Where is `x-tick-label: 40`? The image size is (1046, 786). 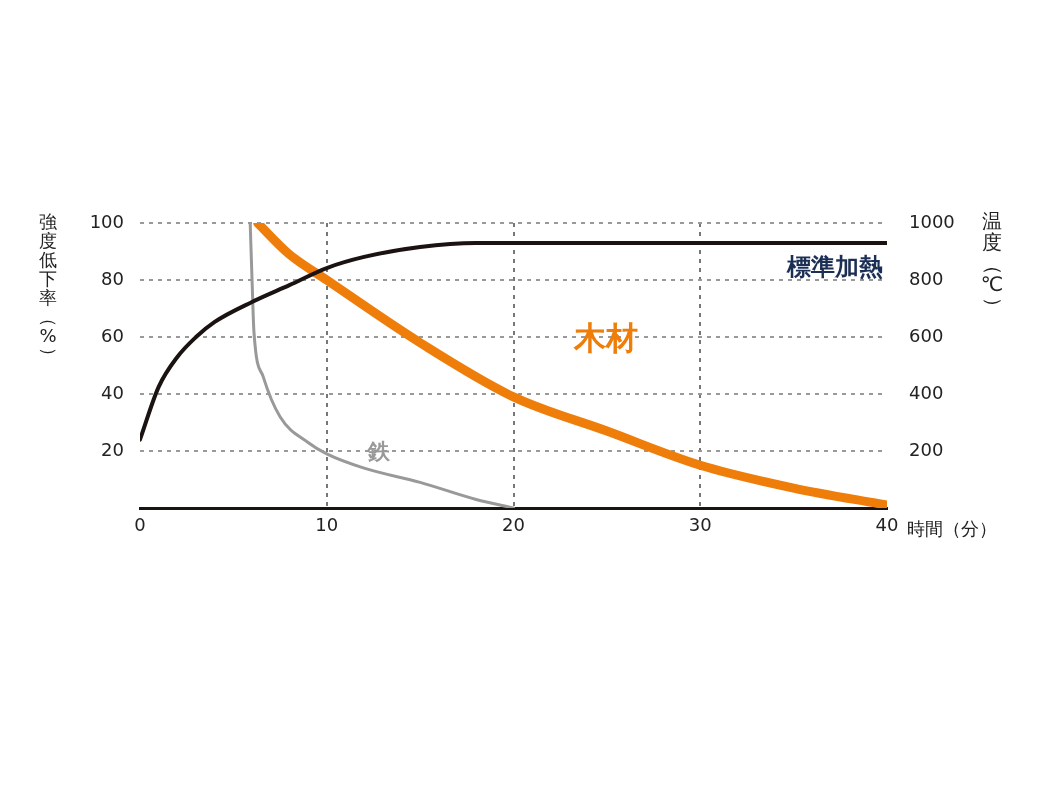
x-tick-label: 40 is located at coordinates (887, 525).